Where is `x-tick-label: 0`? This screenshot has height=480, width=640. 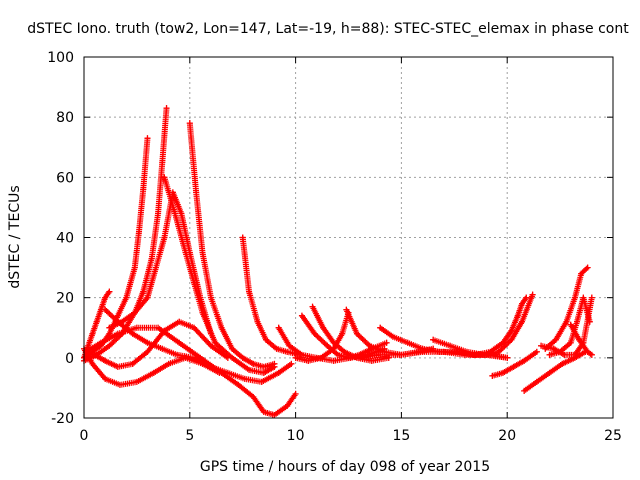
x-tick-label: 0 is located at coordinates (84, 436).